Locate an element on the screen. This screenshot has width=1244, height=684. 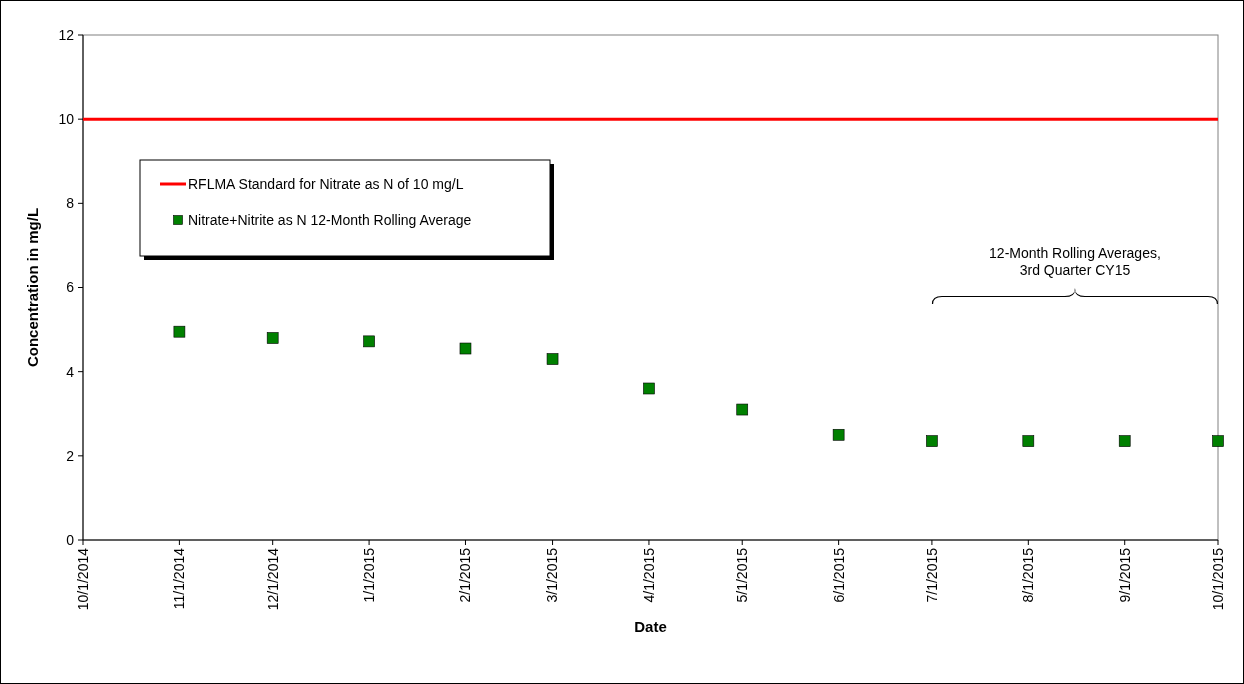
legend-label: Nitrate+Nitrite as N 12-Month Rolling Average is located at coordinates (330, 219).